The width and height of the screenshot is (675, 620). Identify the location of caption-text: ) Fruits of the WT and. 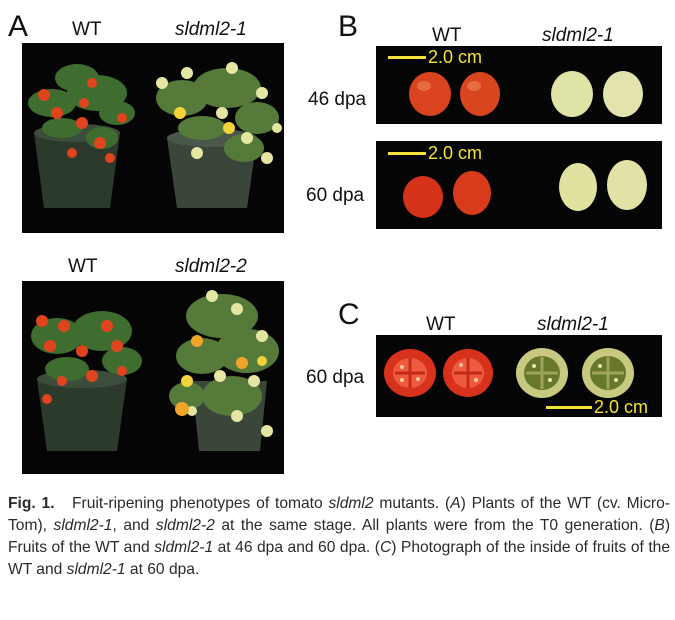
(339, 536).